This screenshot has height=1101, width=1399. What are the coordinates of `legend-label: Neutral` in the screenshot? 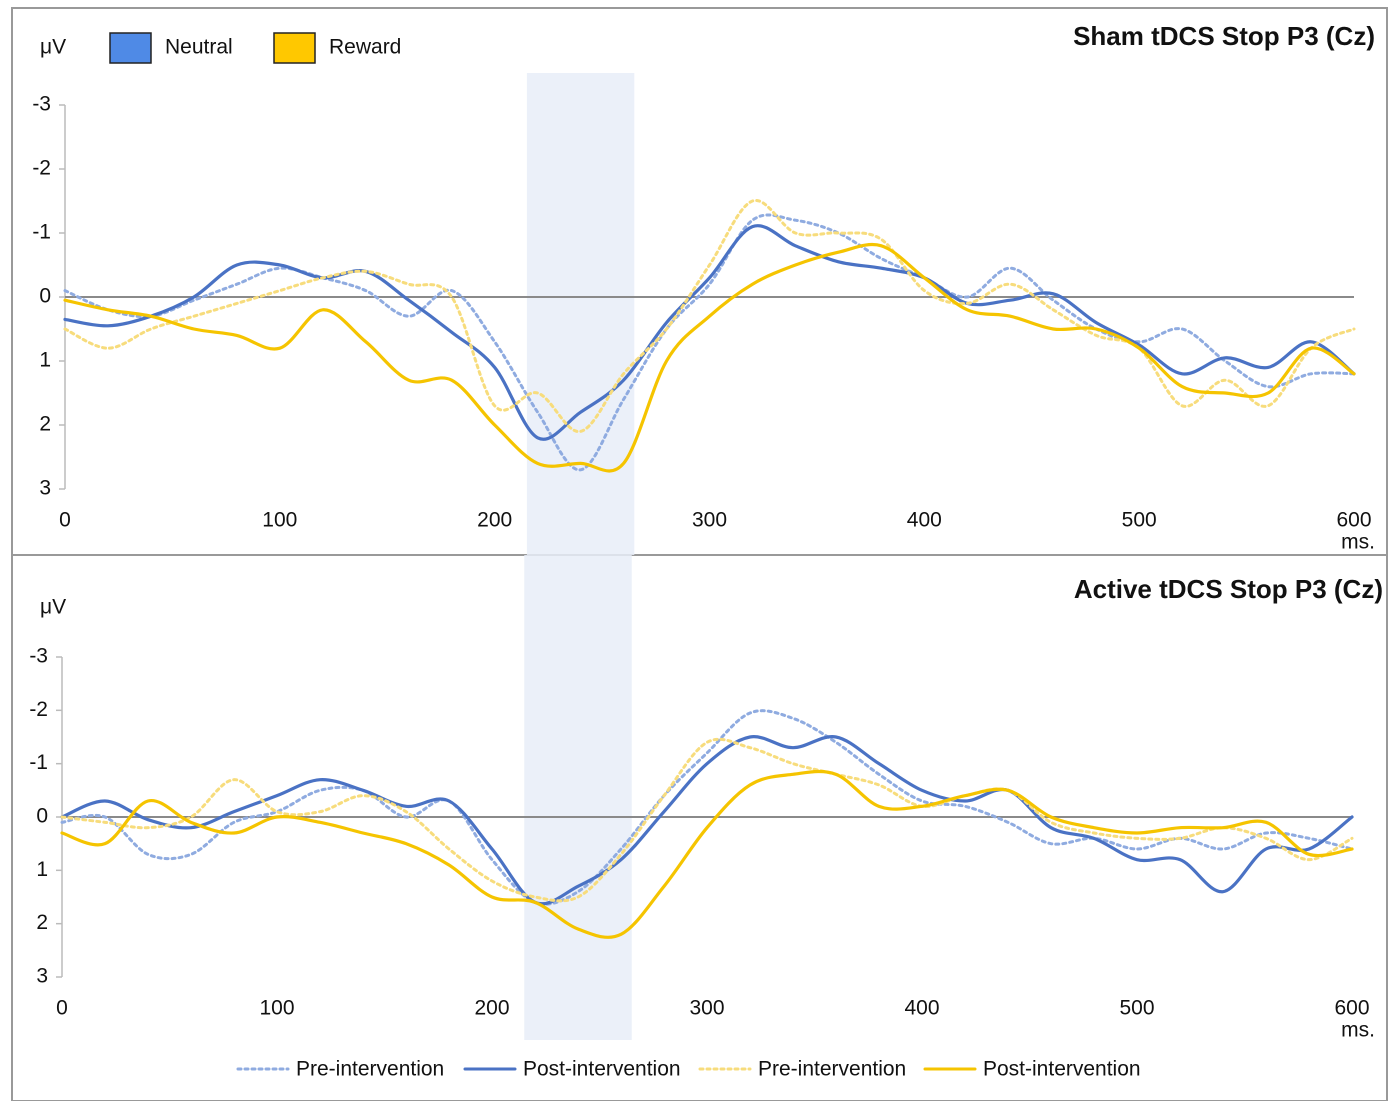 It's located at (199, 47).